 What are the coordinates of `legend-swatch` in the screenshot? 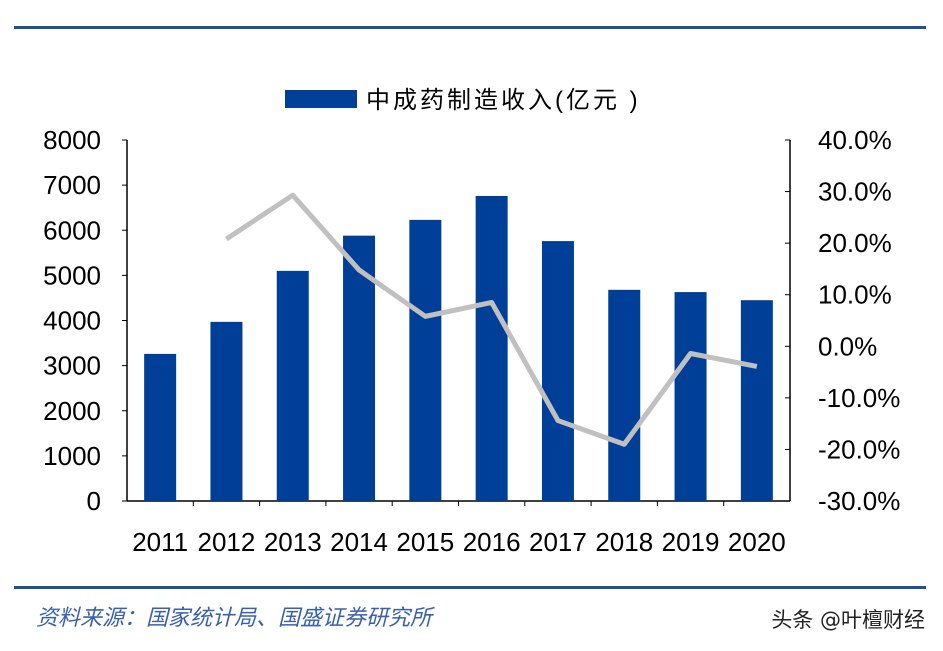 It's located at (321, 99).